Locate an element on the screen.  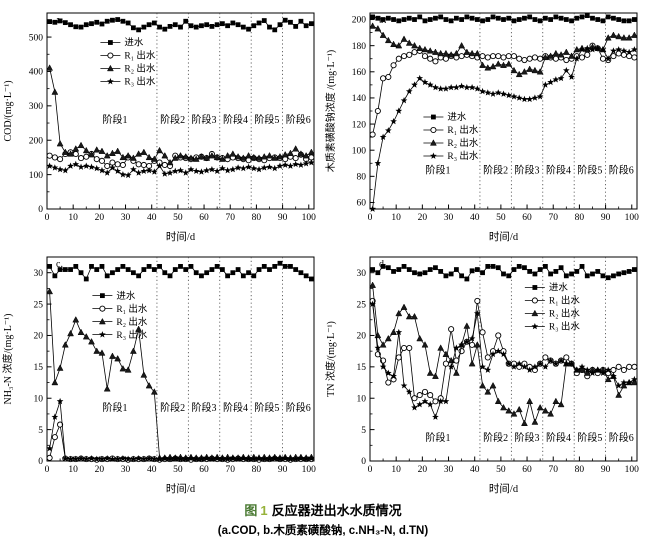
caption-fig-word: 图 is located at coordinates (251, 510).